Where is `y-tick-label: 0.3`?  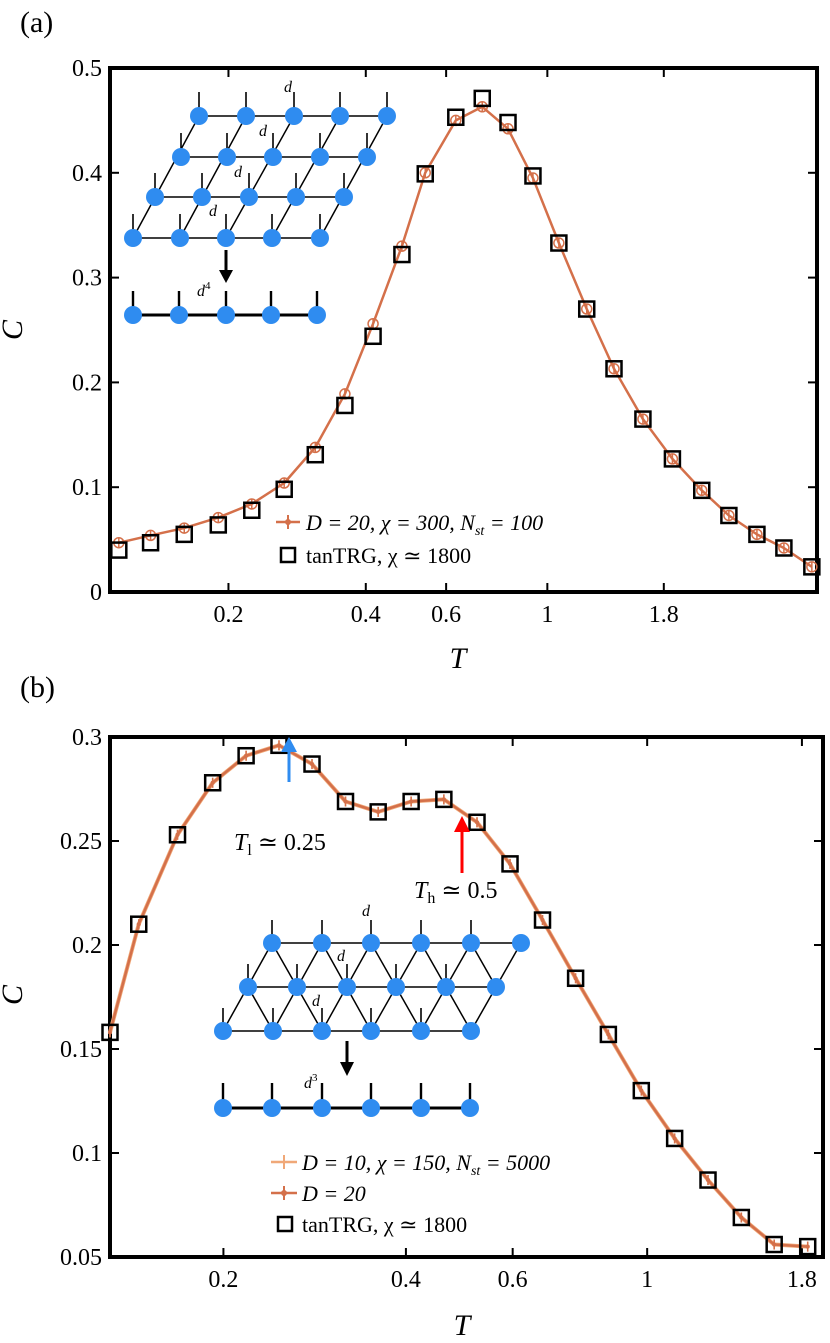 y-tick-label: 0.3 is located at coordinates (87, 279).